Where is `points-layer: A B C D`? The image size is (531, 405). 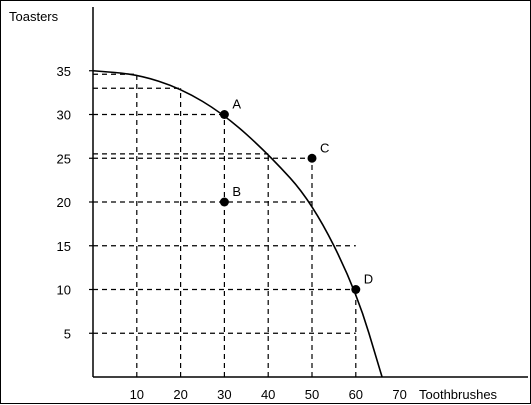
points-layer: A B C D is located at coordinates (296, 195).